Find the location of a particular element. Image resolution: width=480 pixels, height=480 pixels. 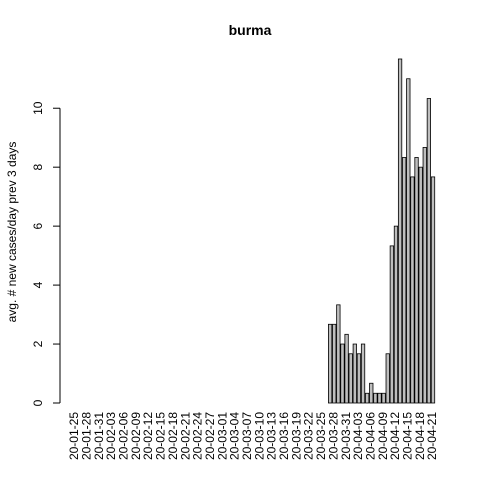

y-tick-label: 8 is located at coordinates (38, 167).